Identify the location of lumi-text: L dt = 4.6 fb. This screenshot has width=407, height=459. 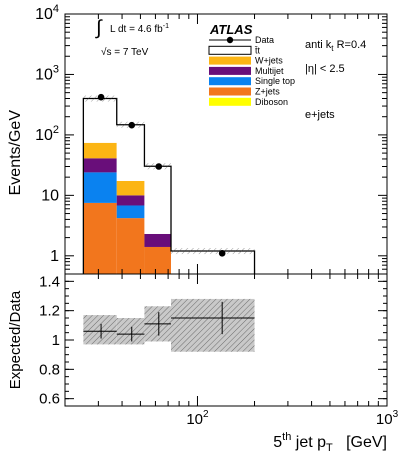
(136, 29).